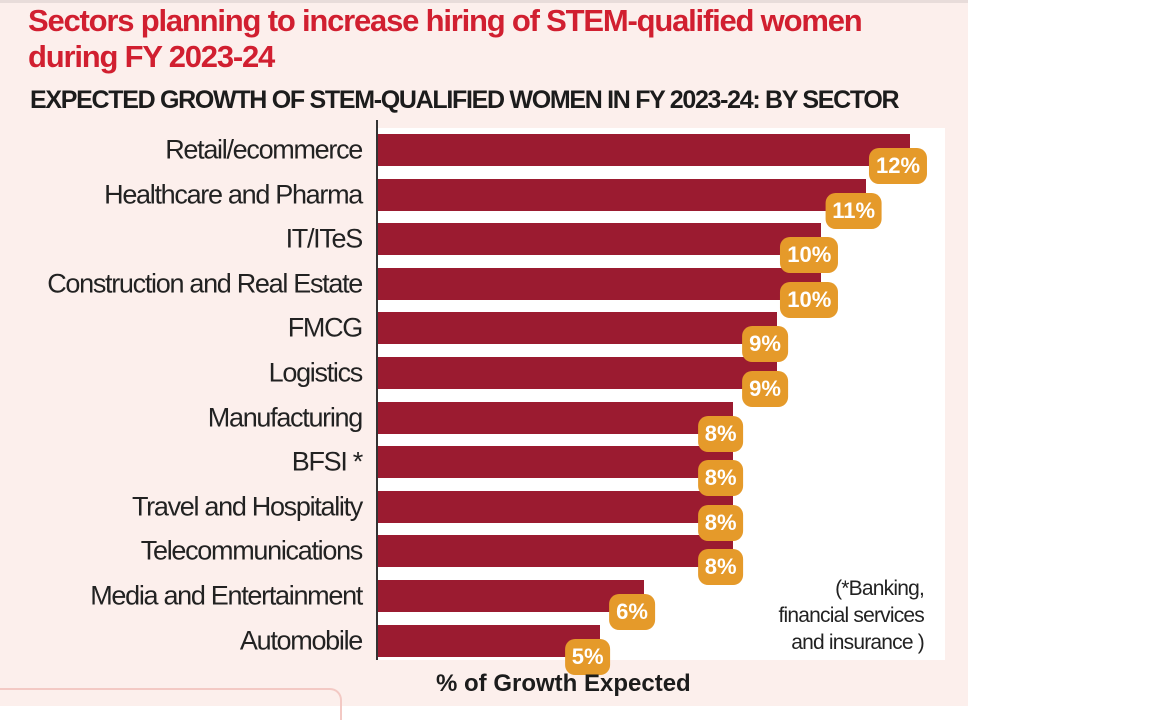  Describe the element at coordinates (587, 656) in the screenshot. I see `data-label: 5%` at that location.